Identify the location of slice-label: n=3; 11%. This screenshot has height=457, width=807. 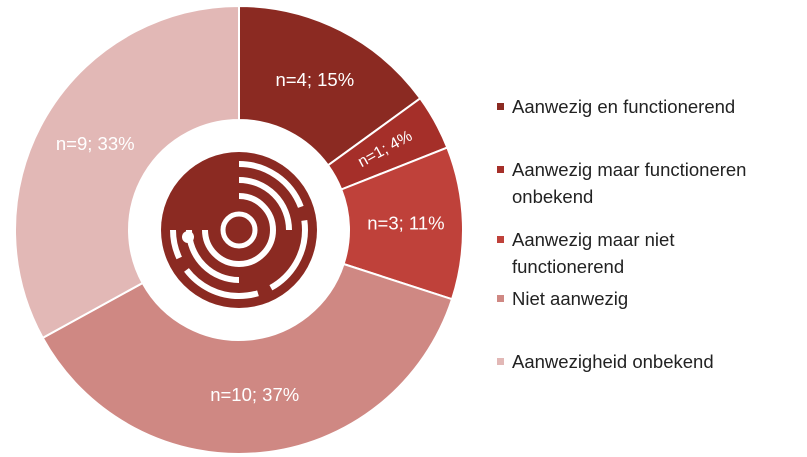
(405, 223).